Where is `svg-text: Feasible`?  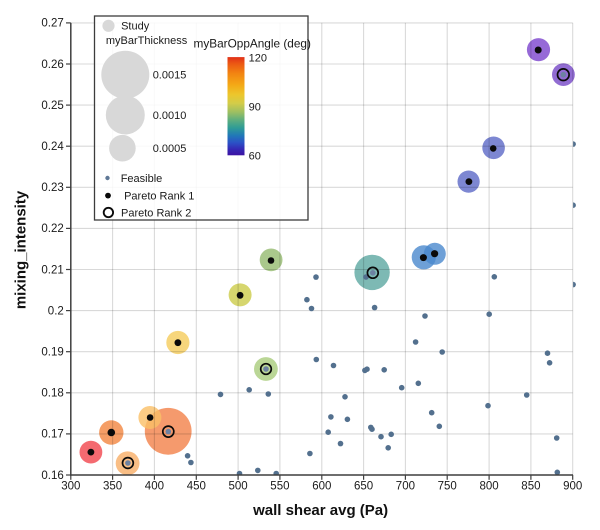 svg-text: Feasible is located at coordinates (142, 179).